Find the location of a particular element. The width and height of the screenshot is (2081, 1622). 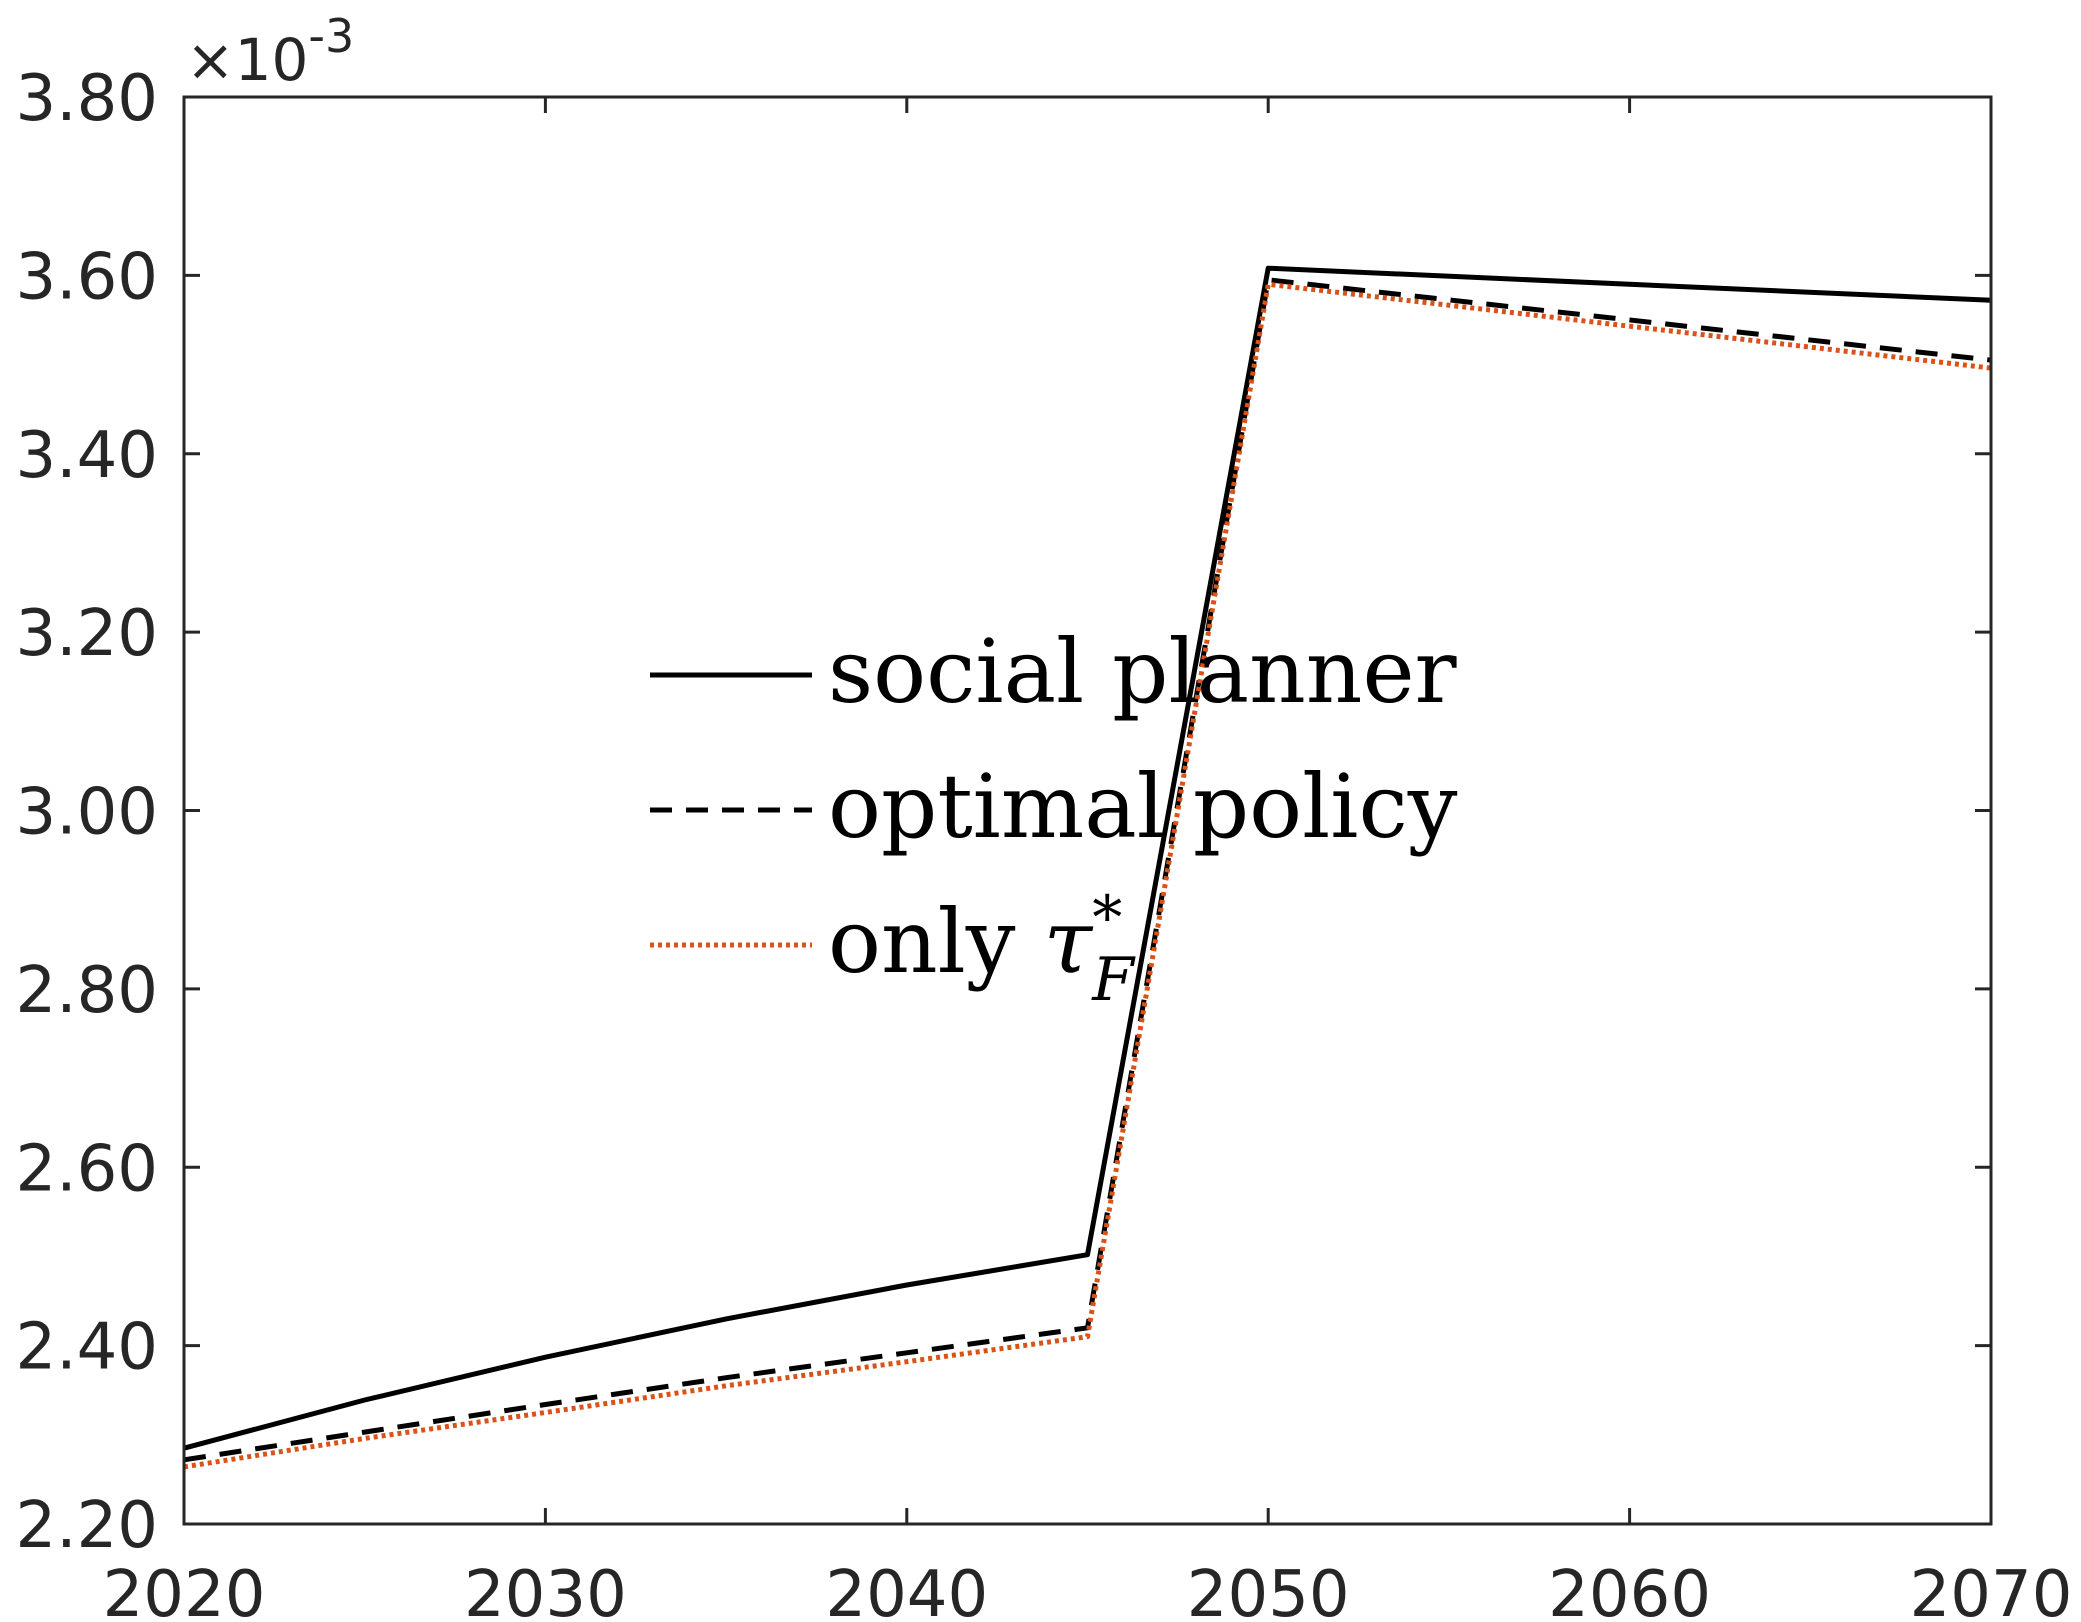

legend-label-optimal-policy: optimal policy is located at coordinates (1143, 806).